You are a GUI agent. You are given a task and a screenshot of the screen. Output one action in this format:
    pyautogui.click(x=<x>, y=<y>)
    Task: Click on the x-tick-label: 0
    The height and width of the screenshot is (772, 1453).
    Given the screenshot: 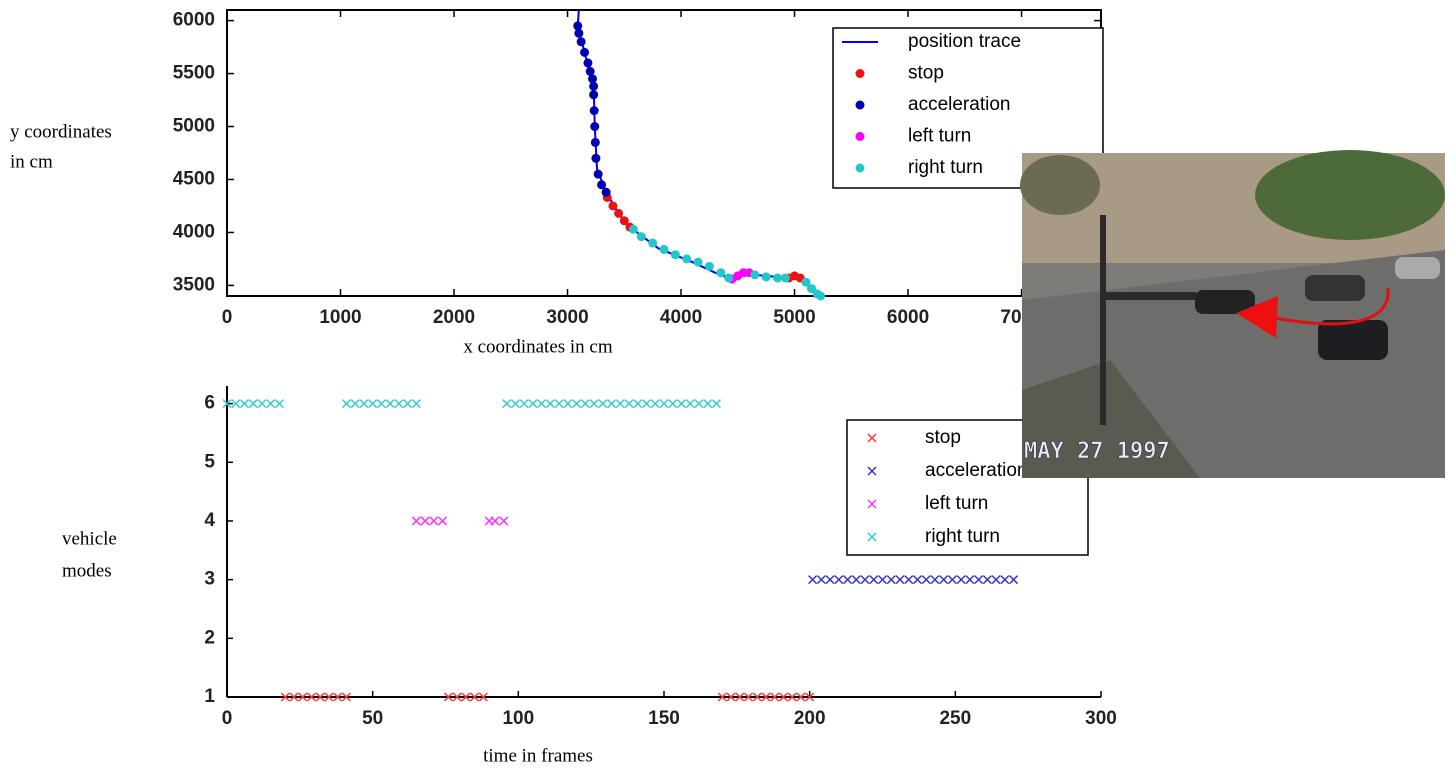 What is the action you would take?
    pyautogui.click(x=227, y=317)
    